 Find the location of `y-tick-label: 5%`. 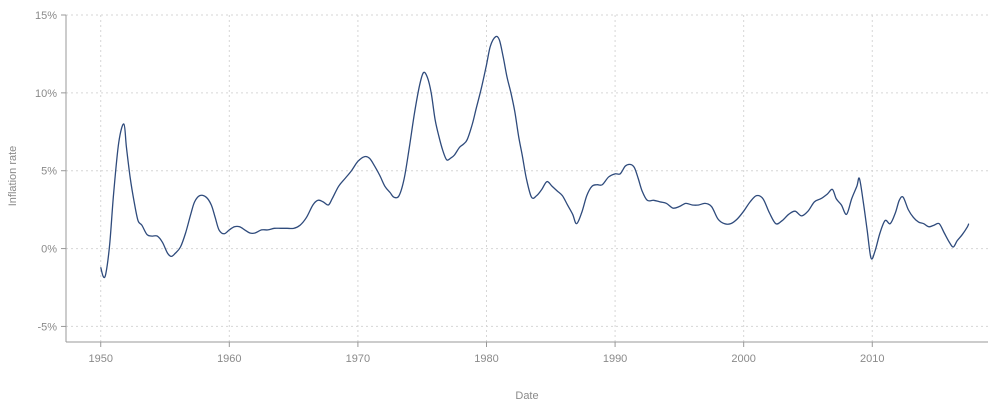

y-tick-label: 5% is located at coordinates (49, 172).